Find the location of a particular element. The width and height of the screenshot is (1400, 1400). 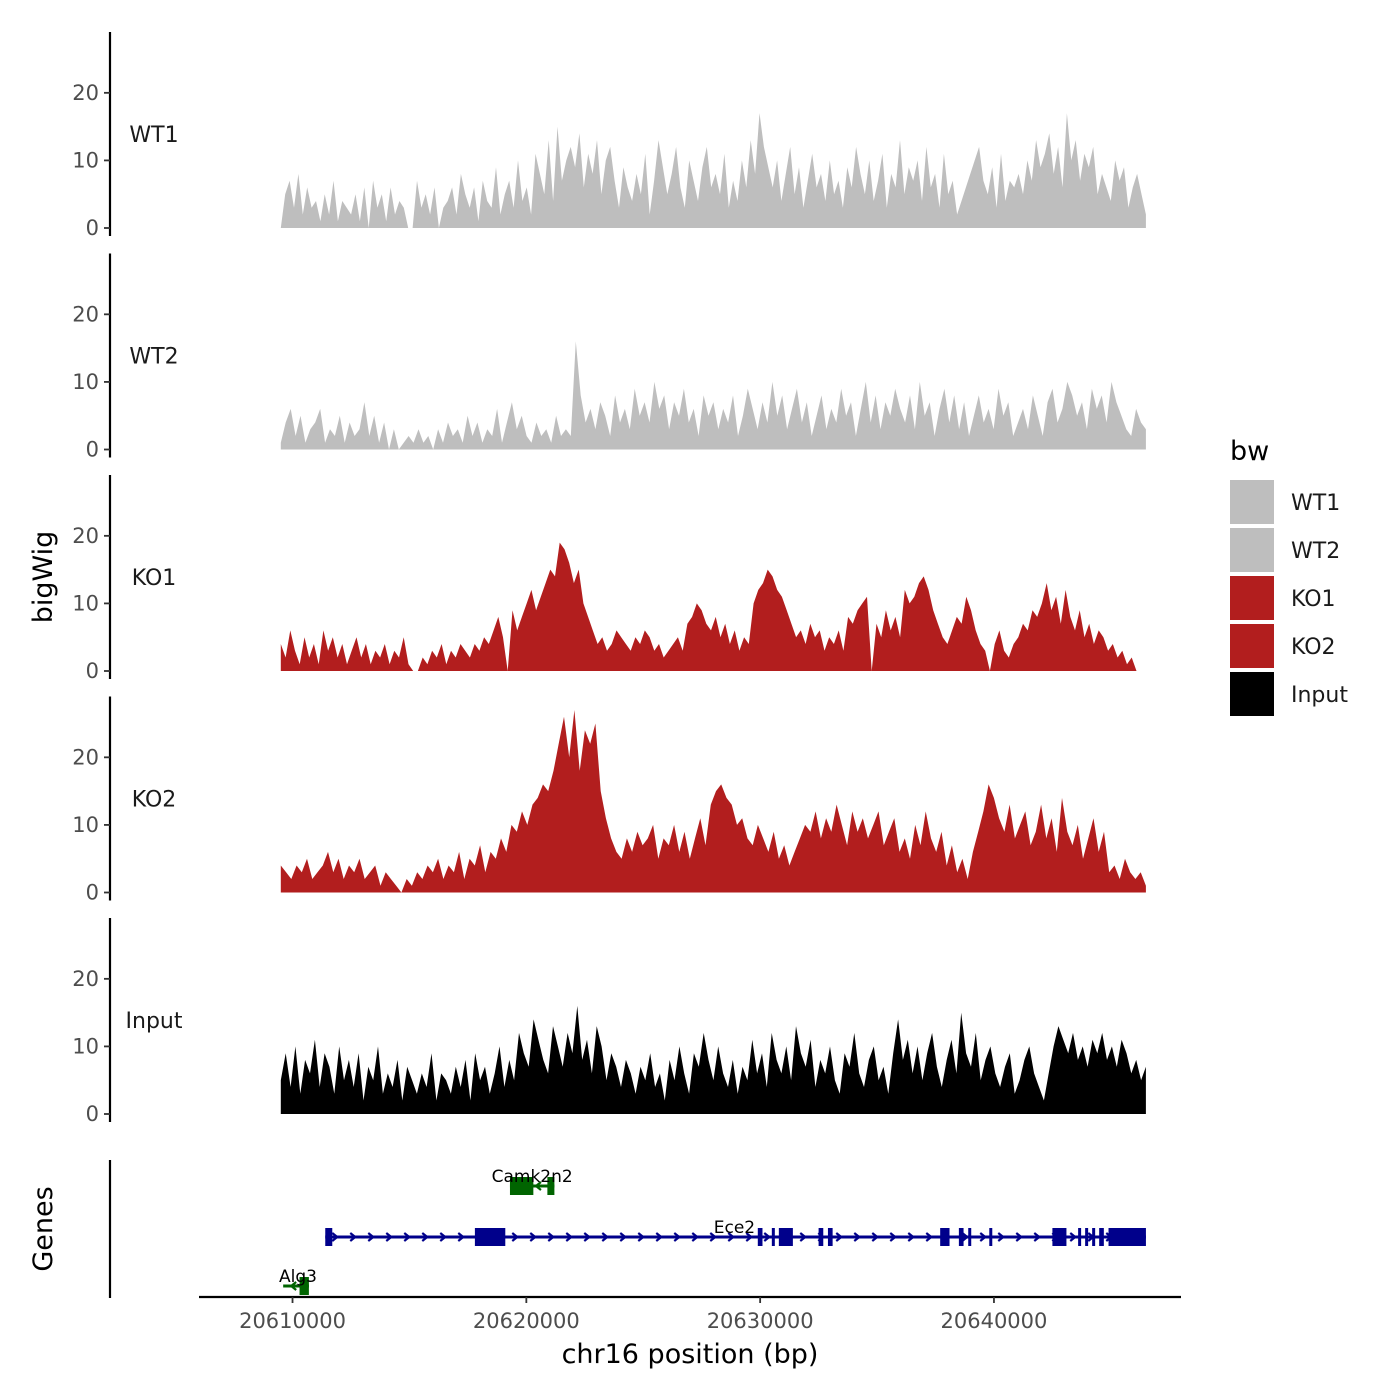

legend-item-ko2: KO2 is located at coordinates (1283, 646).